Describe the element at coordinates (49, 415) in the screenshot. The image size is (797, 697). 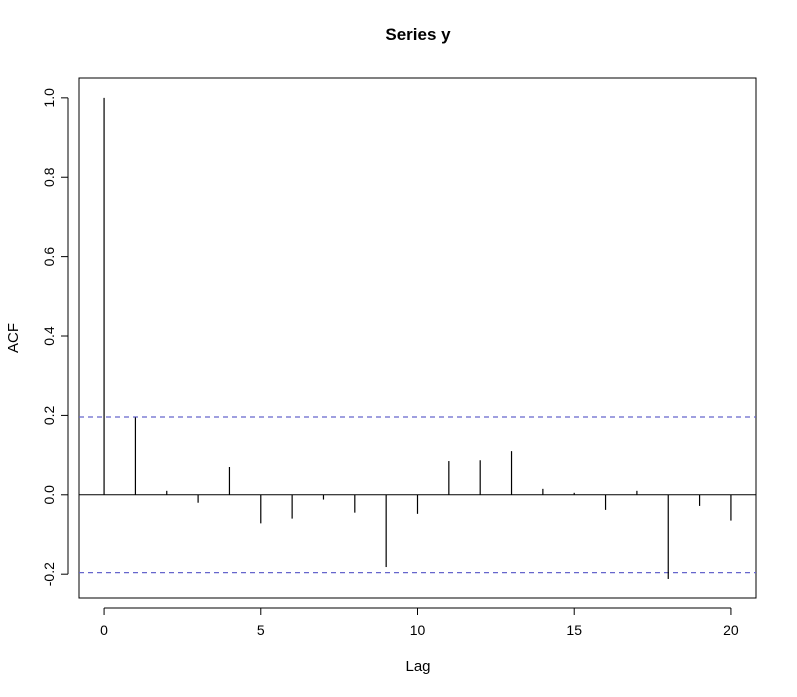
I see `y-tick-label: 0.2` at that location.